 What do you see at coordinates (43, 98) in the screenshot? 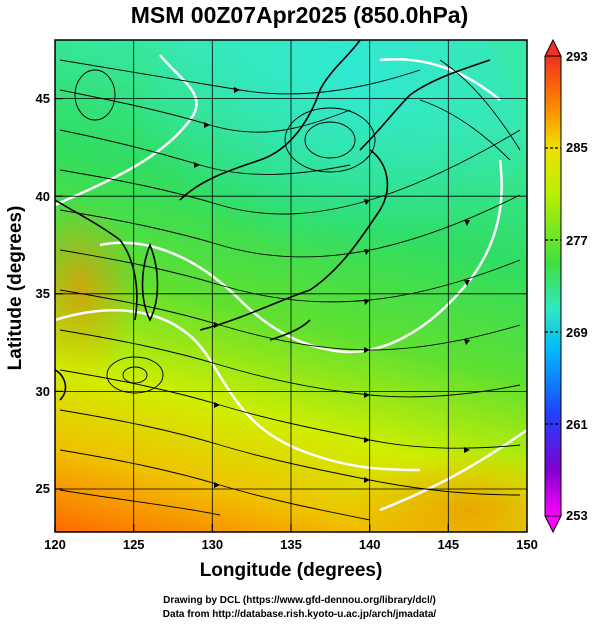
I see `y-tick-45: 45` at bounding box center [43, 98].